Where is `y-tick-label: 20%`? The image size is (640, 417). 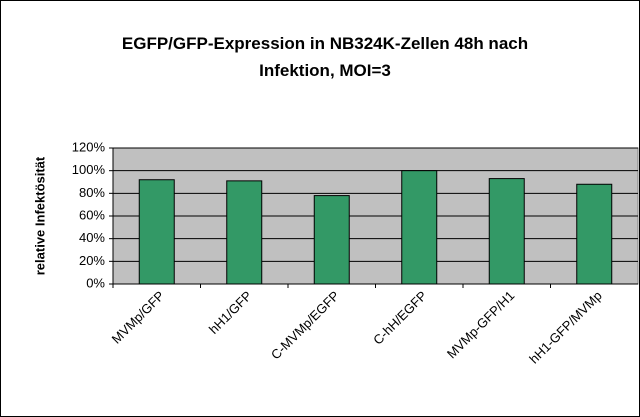
y-tick-label: 20% is located at coordinates (92, 260).